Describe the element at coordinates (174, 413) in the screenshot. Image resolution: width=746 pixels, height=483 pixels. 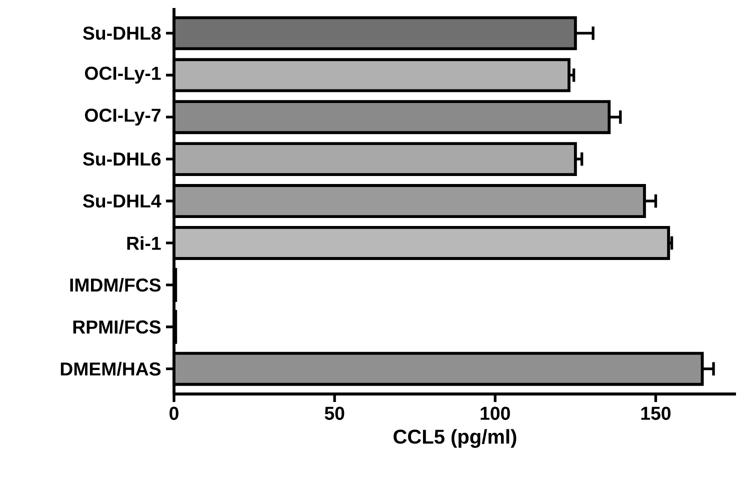
I see `x-tick-label: 0` at that location.